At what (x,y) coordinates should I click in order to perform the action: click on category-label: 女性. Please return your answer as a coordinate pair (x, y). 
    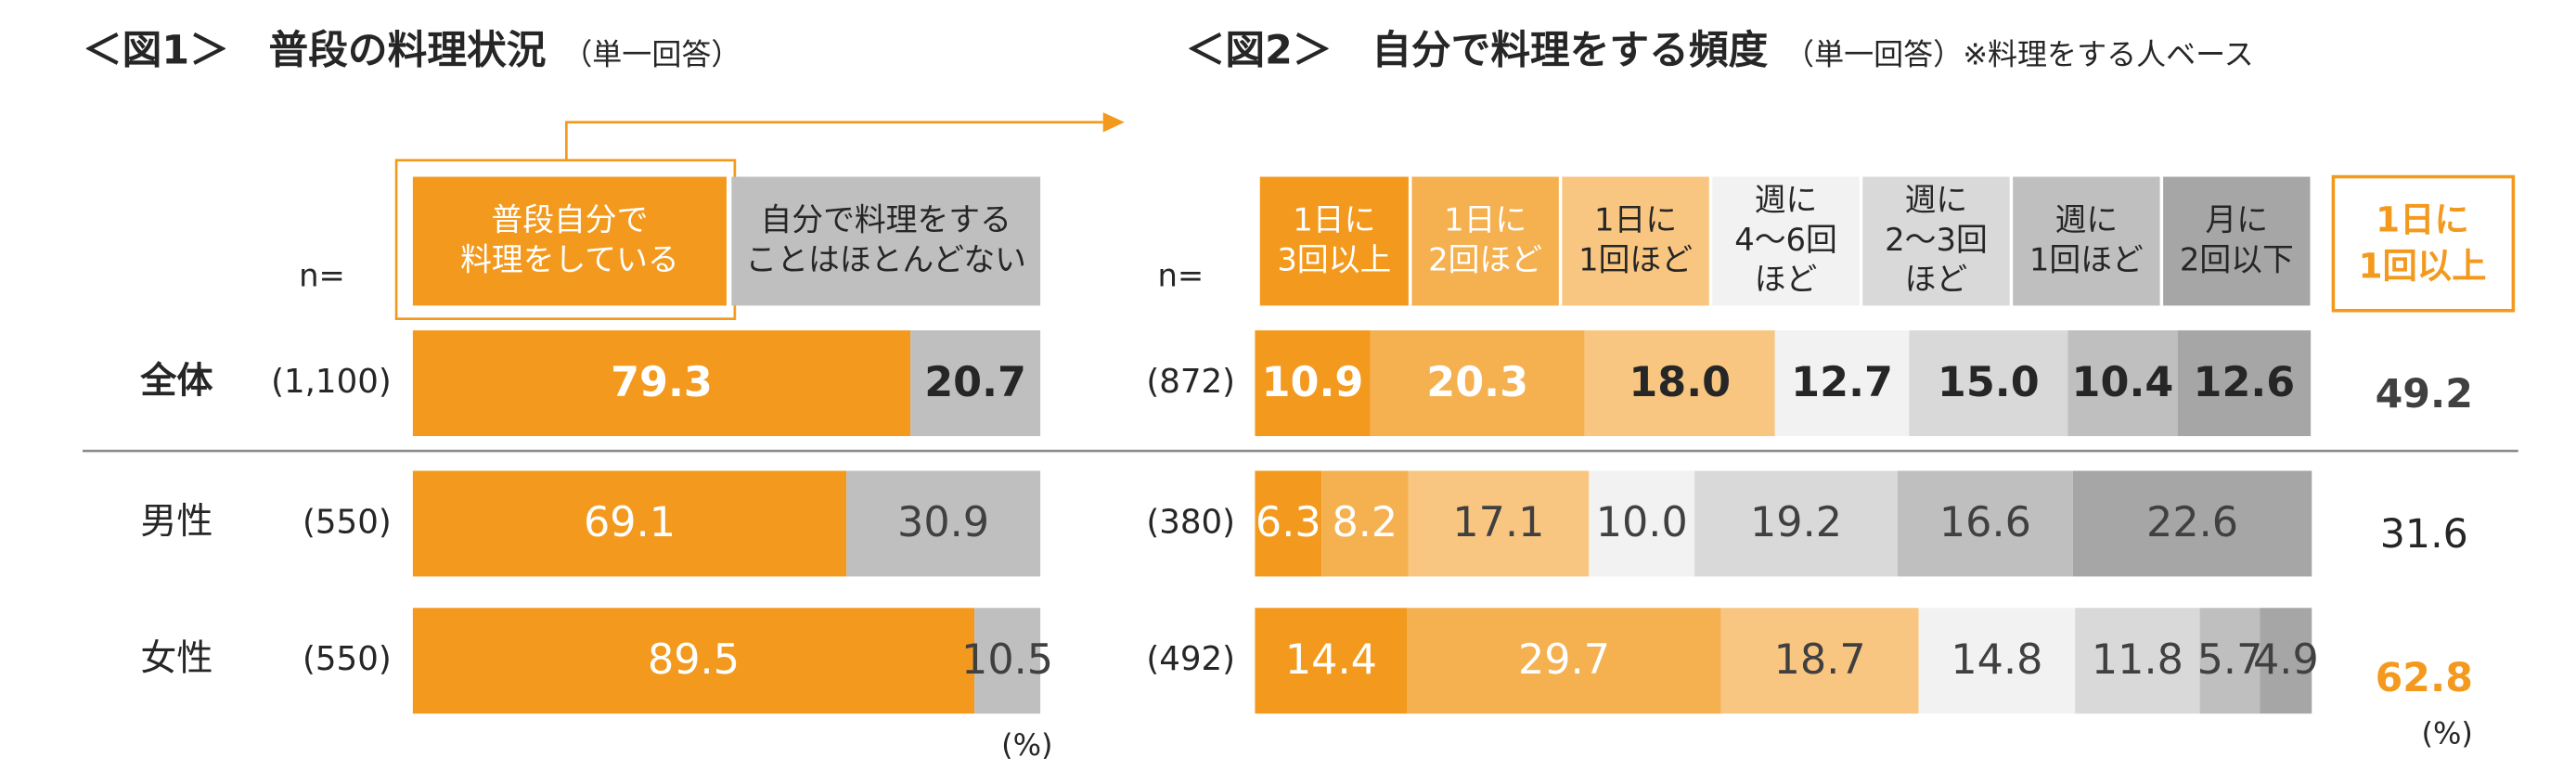
    Looking at the image, I should click on (176, 659).